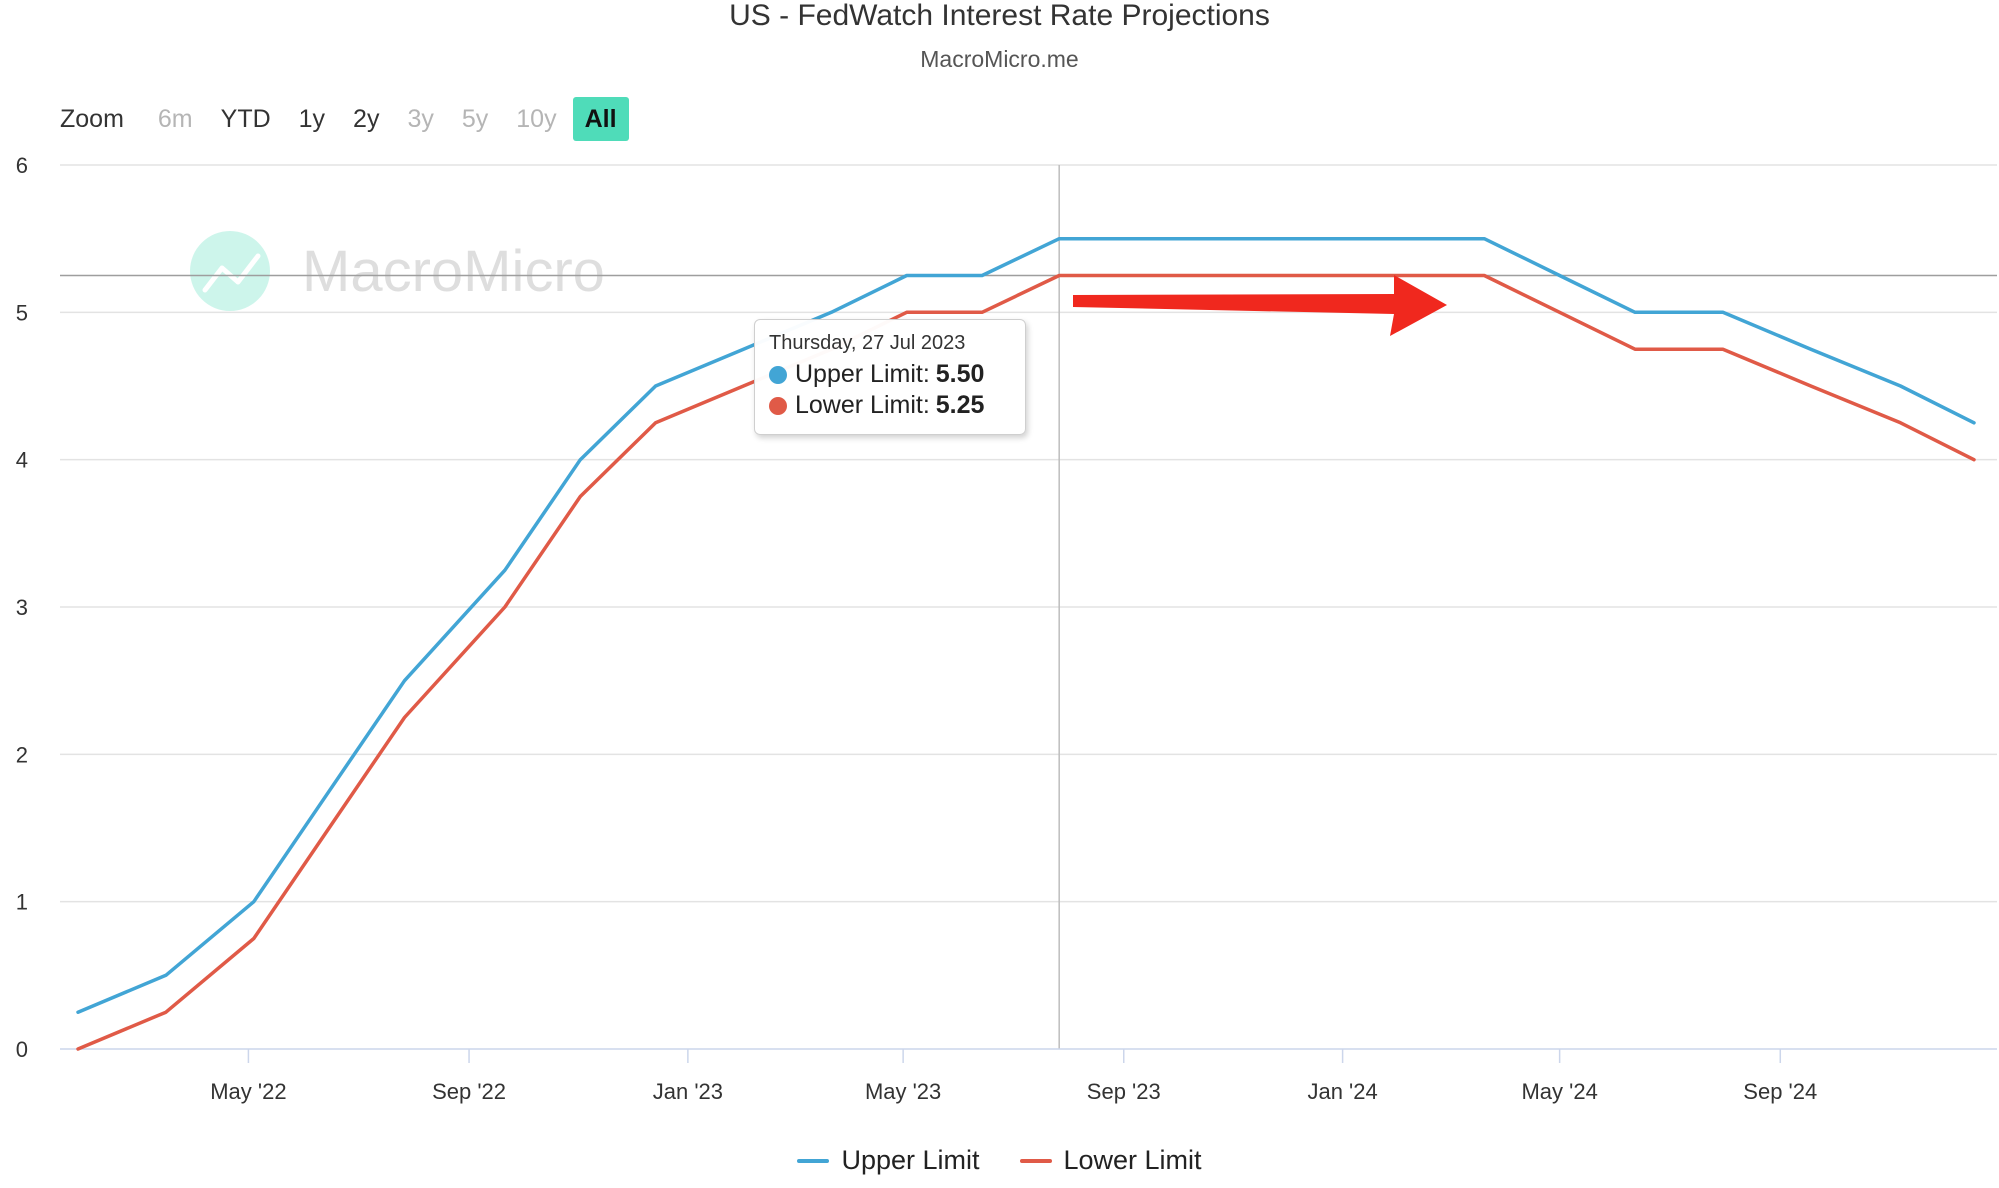 This screenshot has width=1999, height=1188. I want to click on y-tick-label-2: 2, so click(22, 754).